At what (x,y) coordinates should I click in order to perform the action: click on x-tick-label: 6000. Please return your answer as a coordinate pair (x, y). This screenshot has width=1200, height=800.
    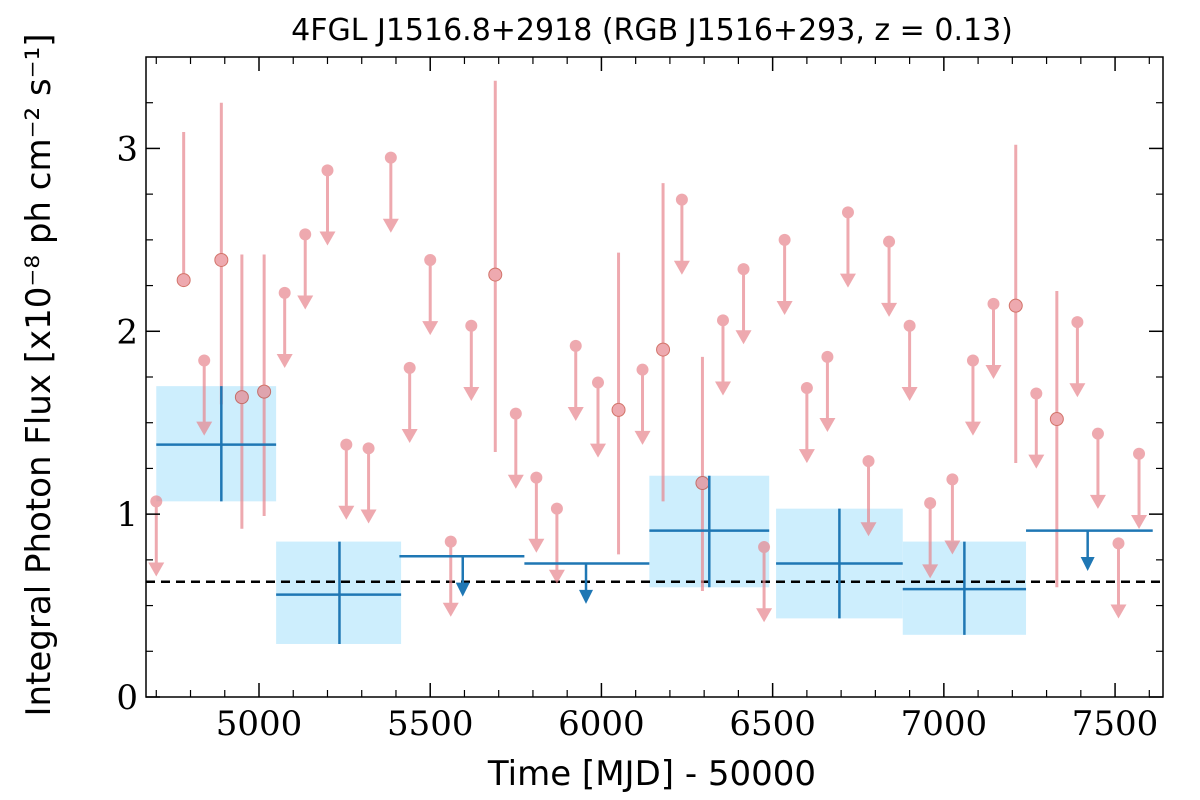
    Looking at the image, I should click on (601, 724).